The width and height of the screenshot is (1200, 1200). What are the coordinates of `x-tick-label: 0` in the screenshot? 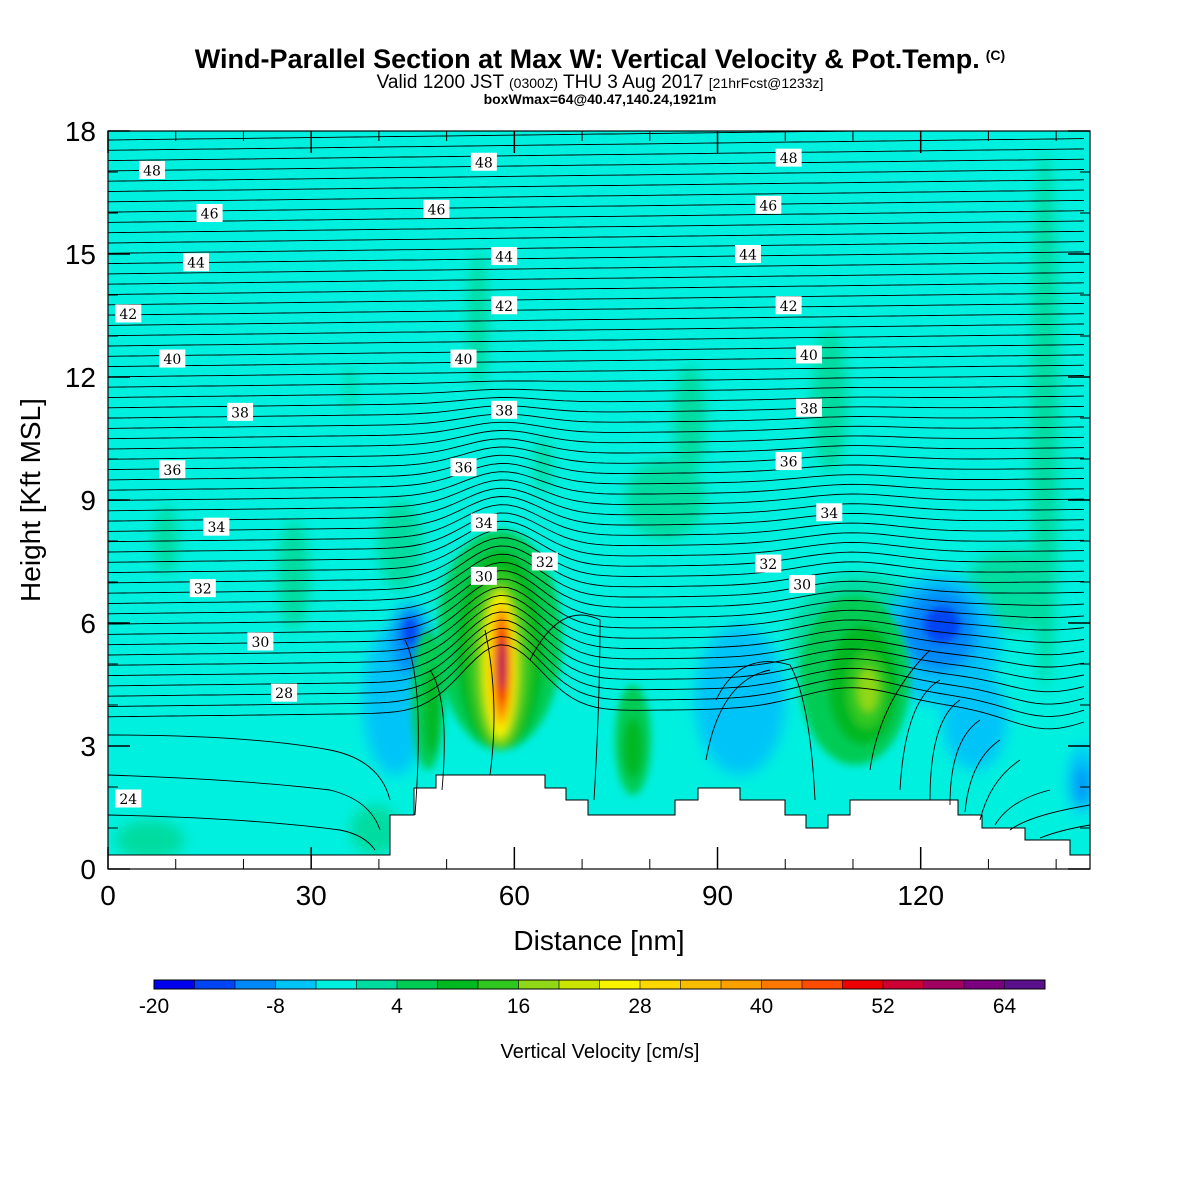 It's located at (108, 895).